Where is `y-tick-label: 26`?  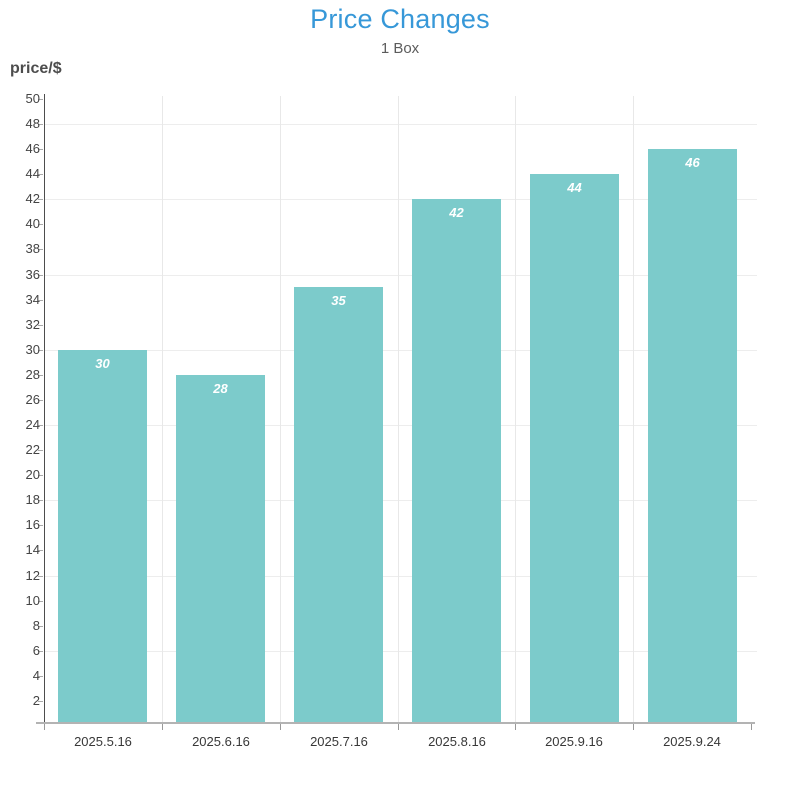 y-tick-label: 26 is located at coordinates (32, 399).